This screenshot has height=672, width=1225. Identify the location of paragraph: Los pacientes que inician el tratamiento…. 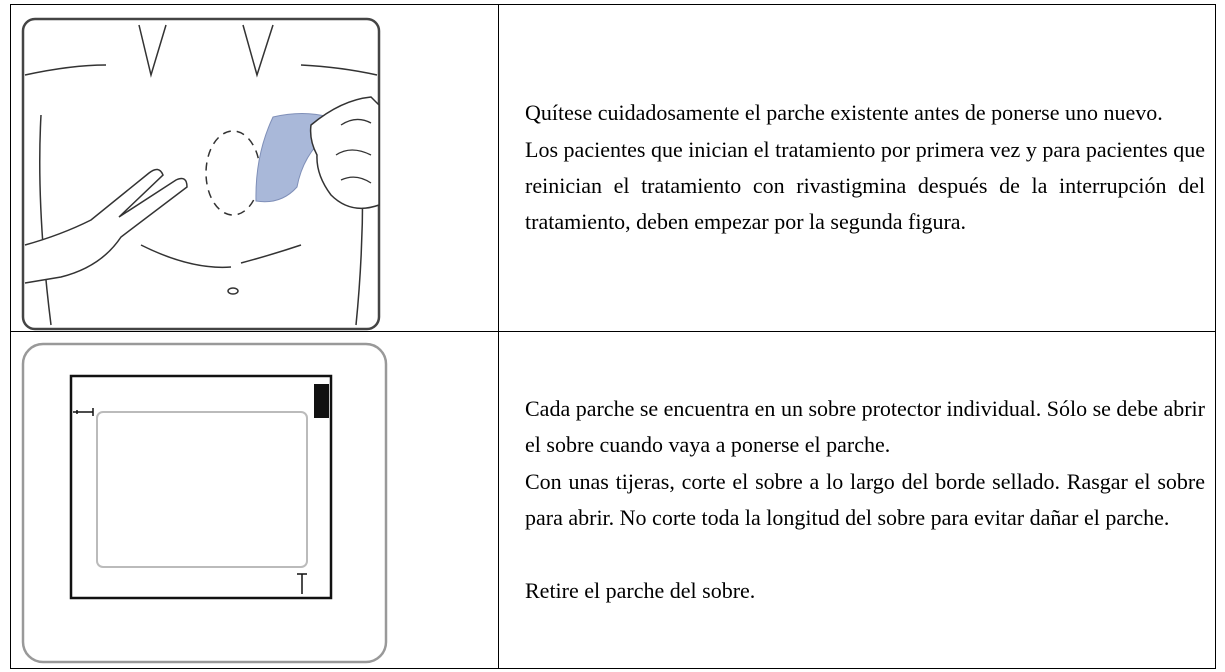
(865, 185).